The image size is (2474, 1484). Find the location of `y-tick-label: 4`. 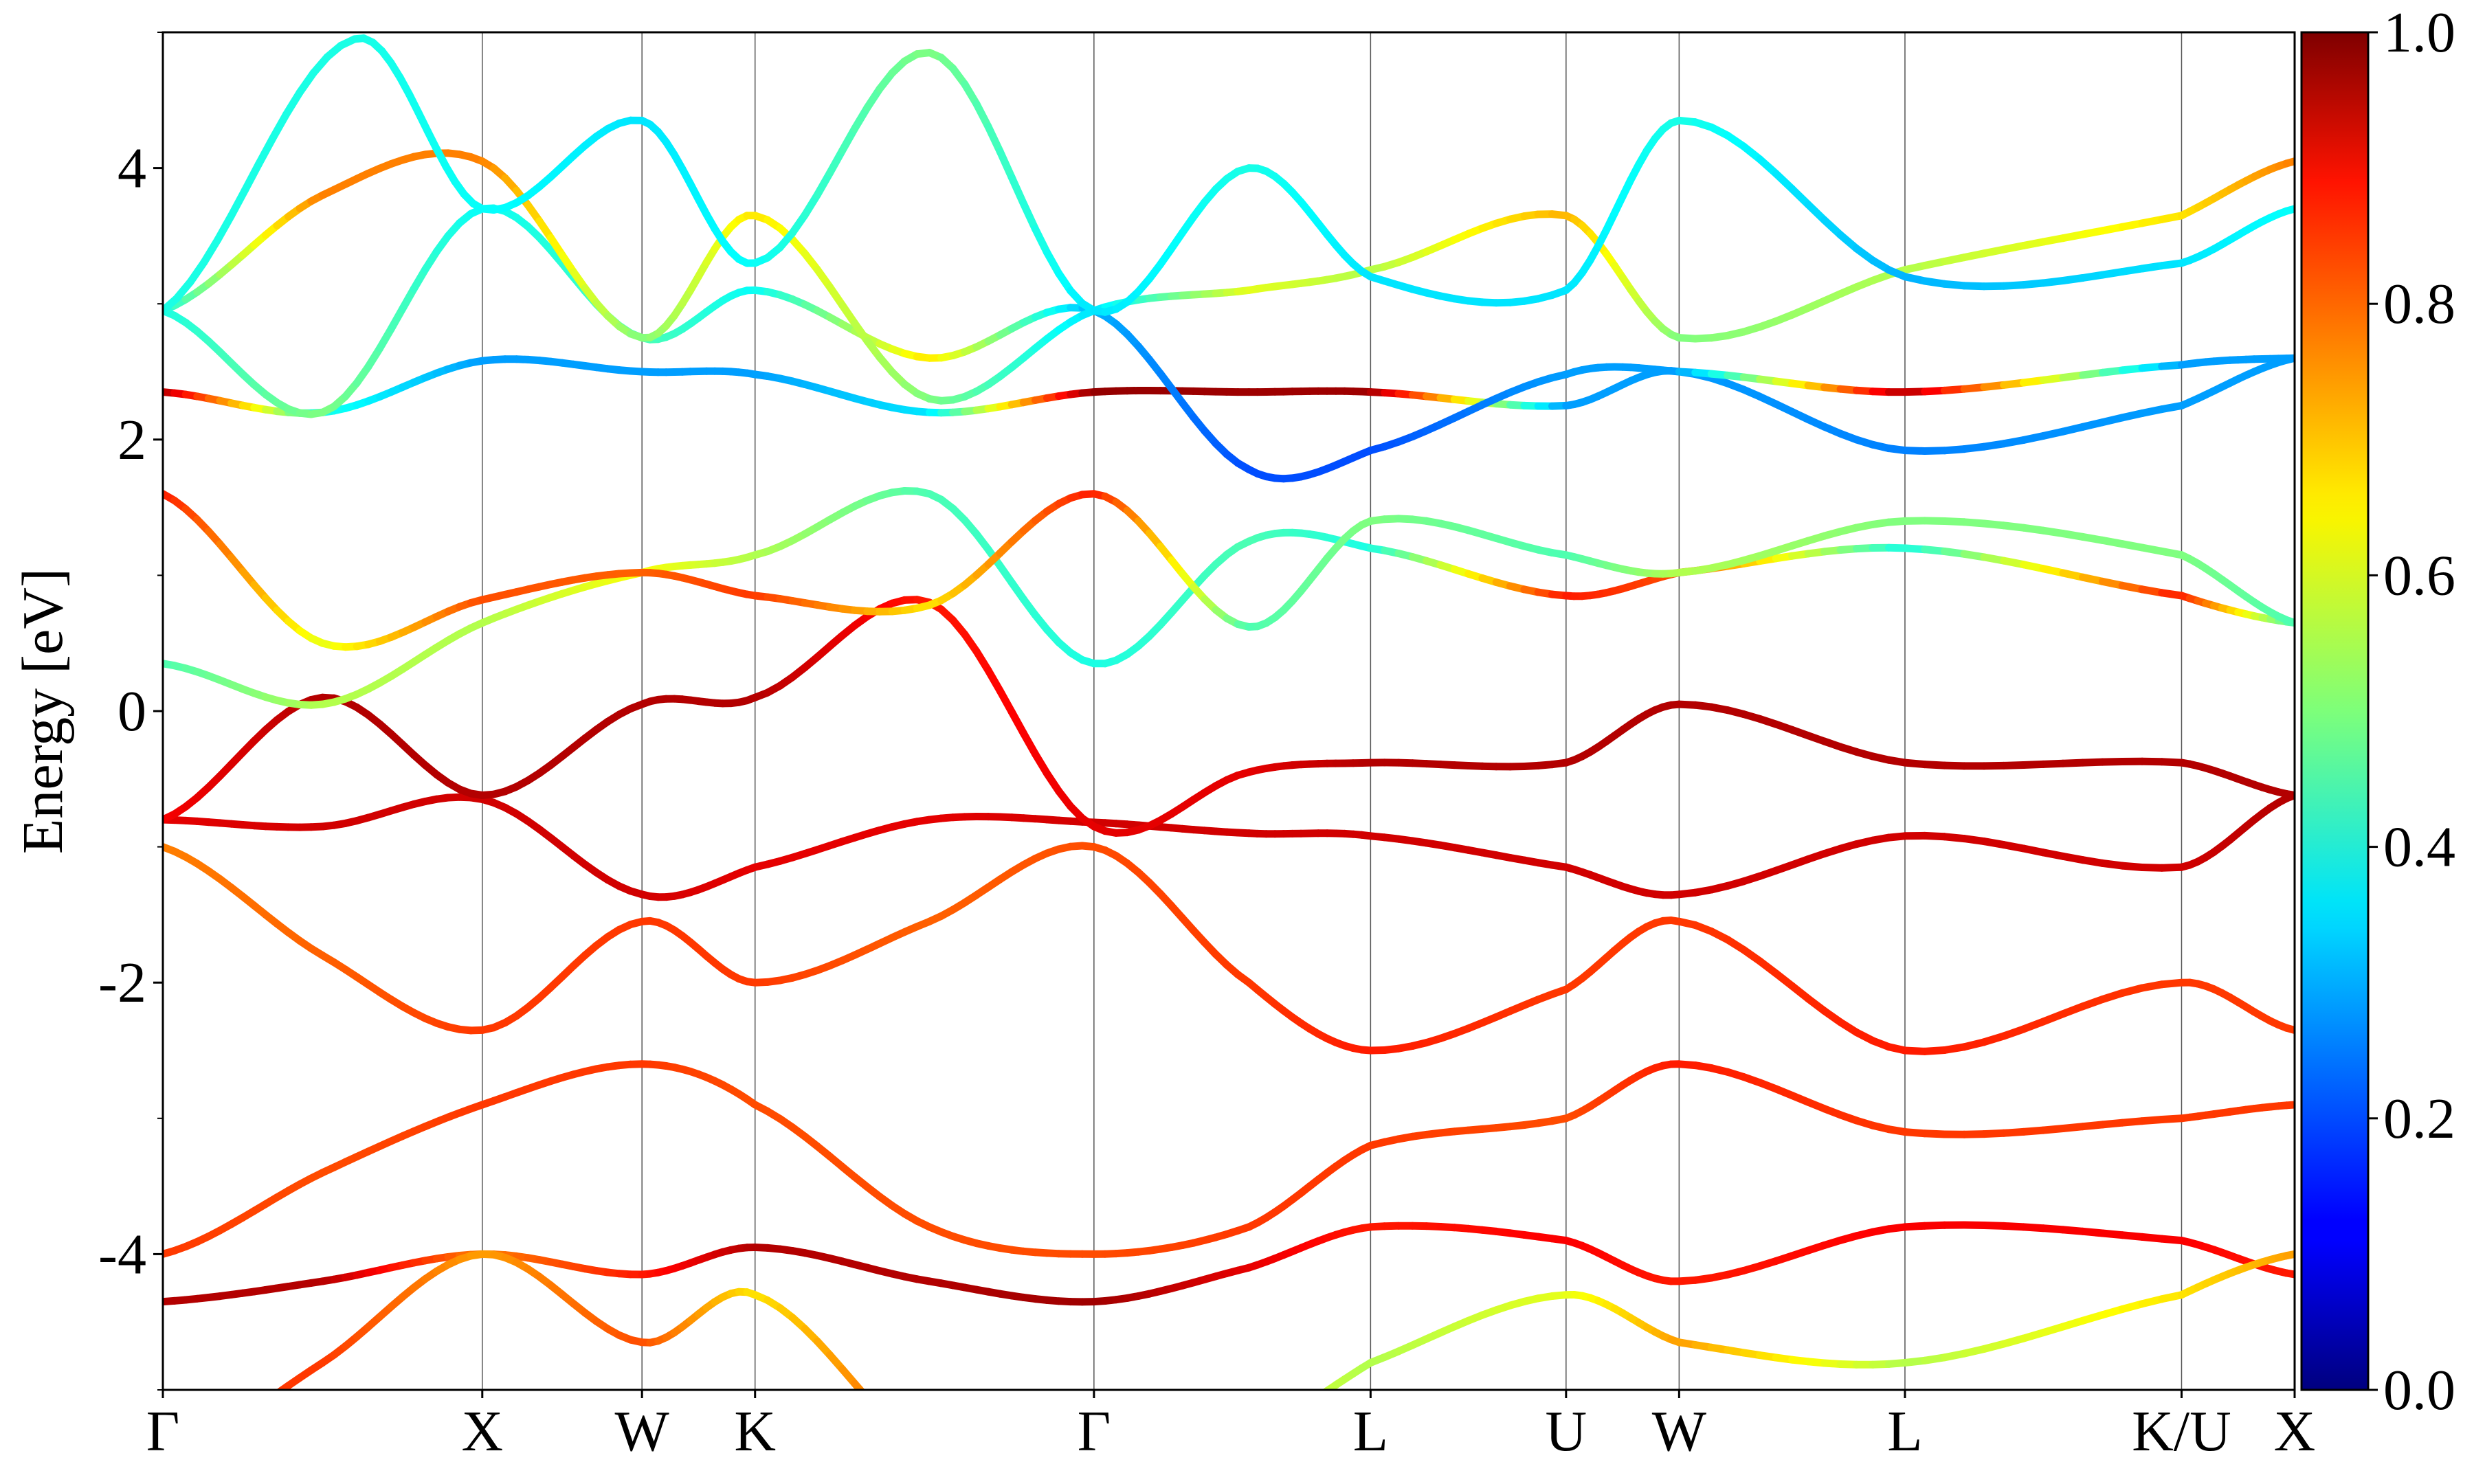

y-tick-label: 4 is located at coordinates (132, 169).